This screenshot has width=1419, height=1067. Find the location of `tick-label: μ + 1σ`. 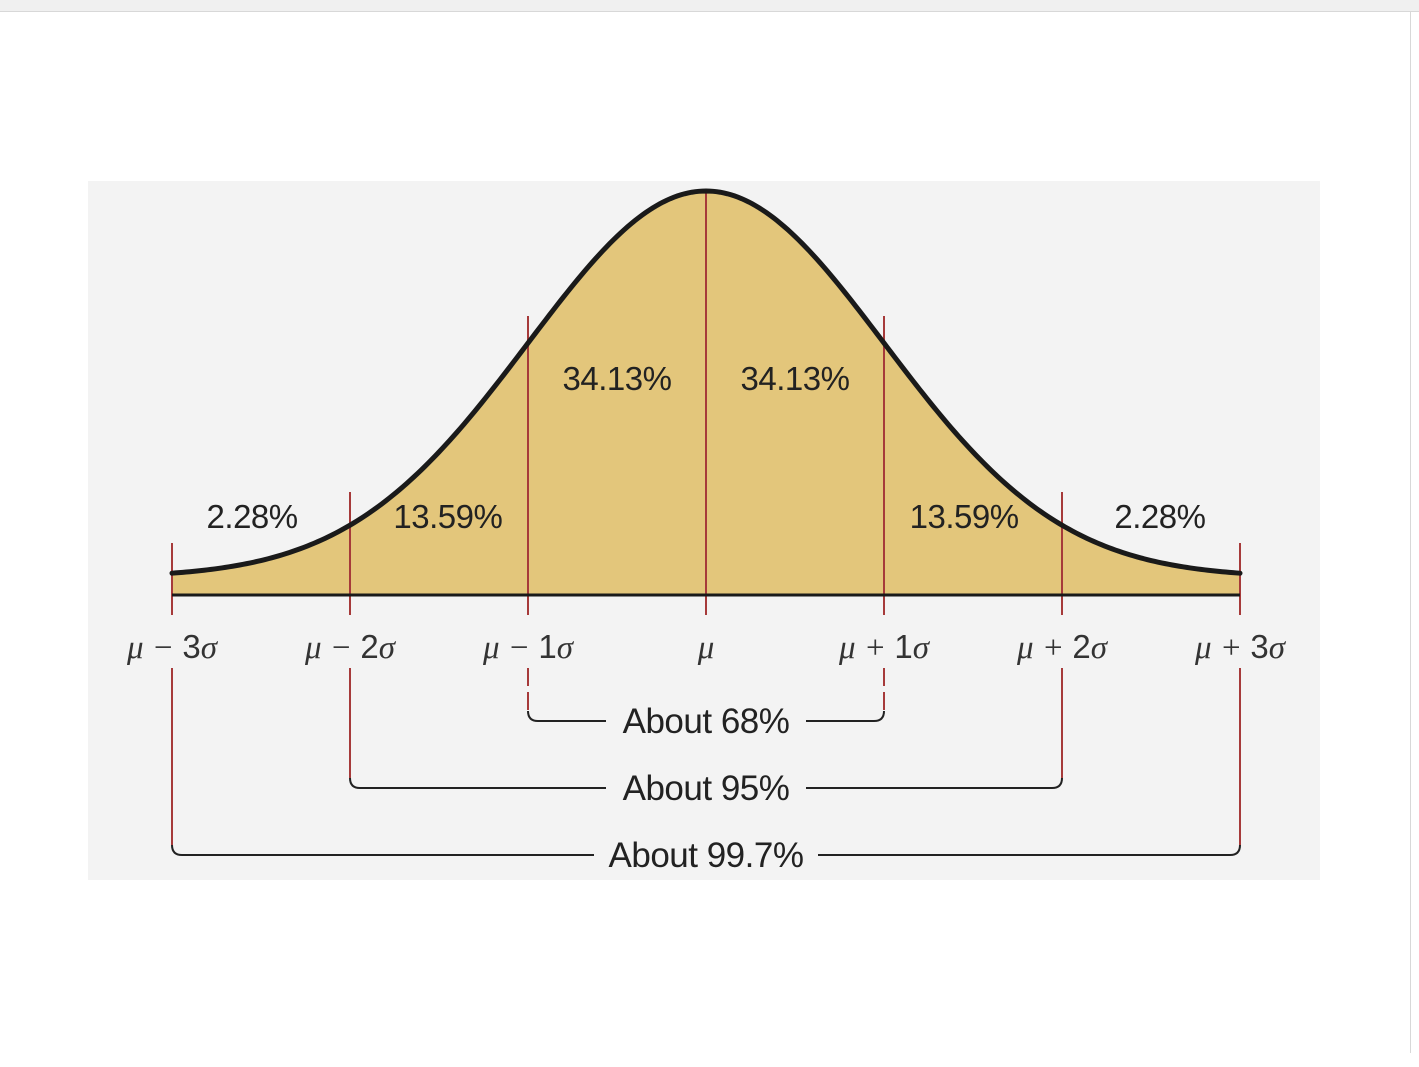

tick-label: μ + 1σ is located at coordinates (884, 647).